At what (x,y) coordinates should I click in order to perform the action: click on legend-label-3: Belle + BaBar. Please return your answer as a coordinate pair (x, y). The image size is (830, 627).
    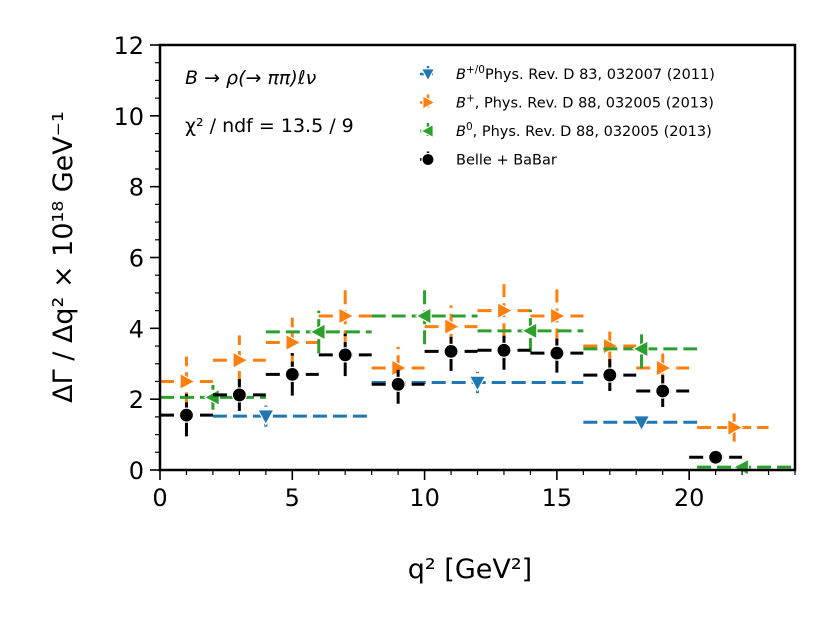
    Looking at the image, I should click on (506, 161).